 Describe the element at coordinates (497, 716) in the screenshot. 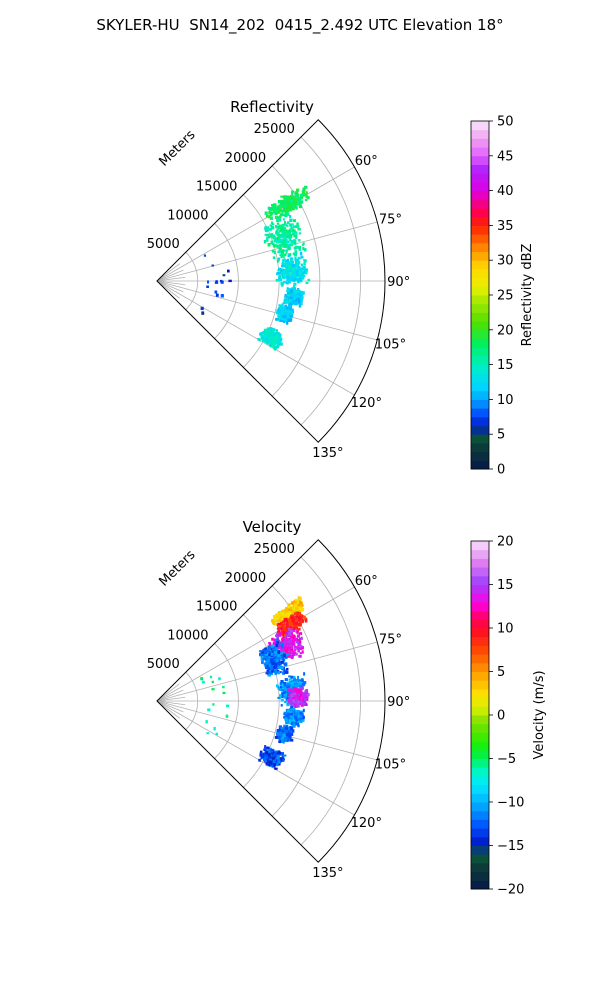

I see `velocity-colorbar: −20 −15 −10 −5 0 5 10 15 20` at that location.